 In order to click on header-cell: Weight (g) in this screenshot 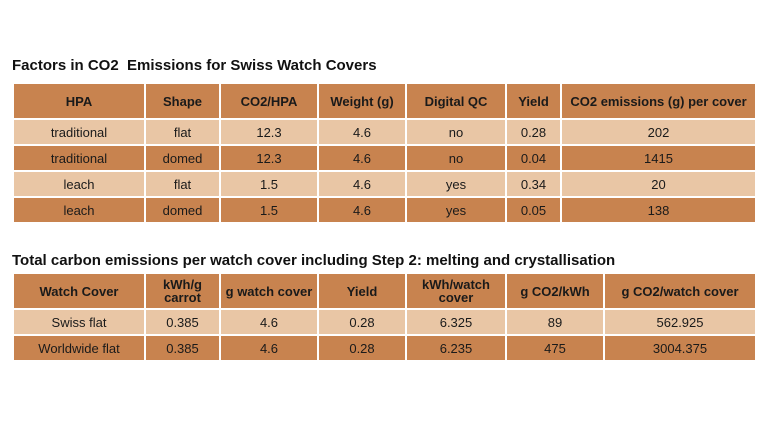, I will do `click(362, 101)`.